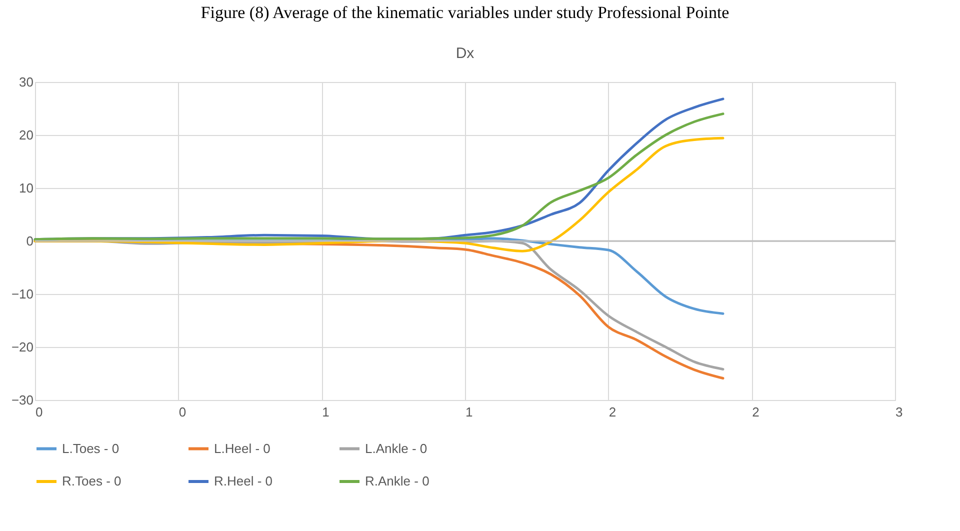 The height and width of the screenshot is (531, 960). I want to click on chart-title: Figure (8) Average of the kinematic variables under study Professional Pointe, so click(465, 12).